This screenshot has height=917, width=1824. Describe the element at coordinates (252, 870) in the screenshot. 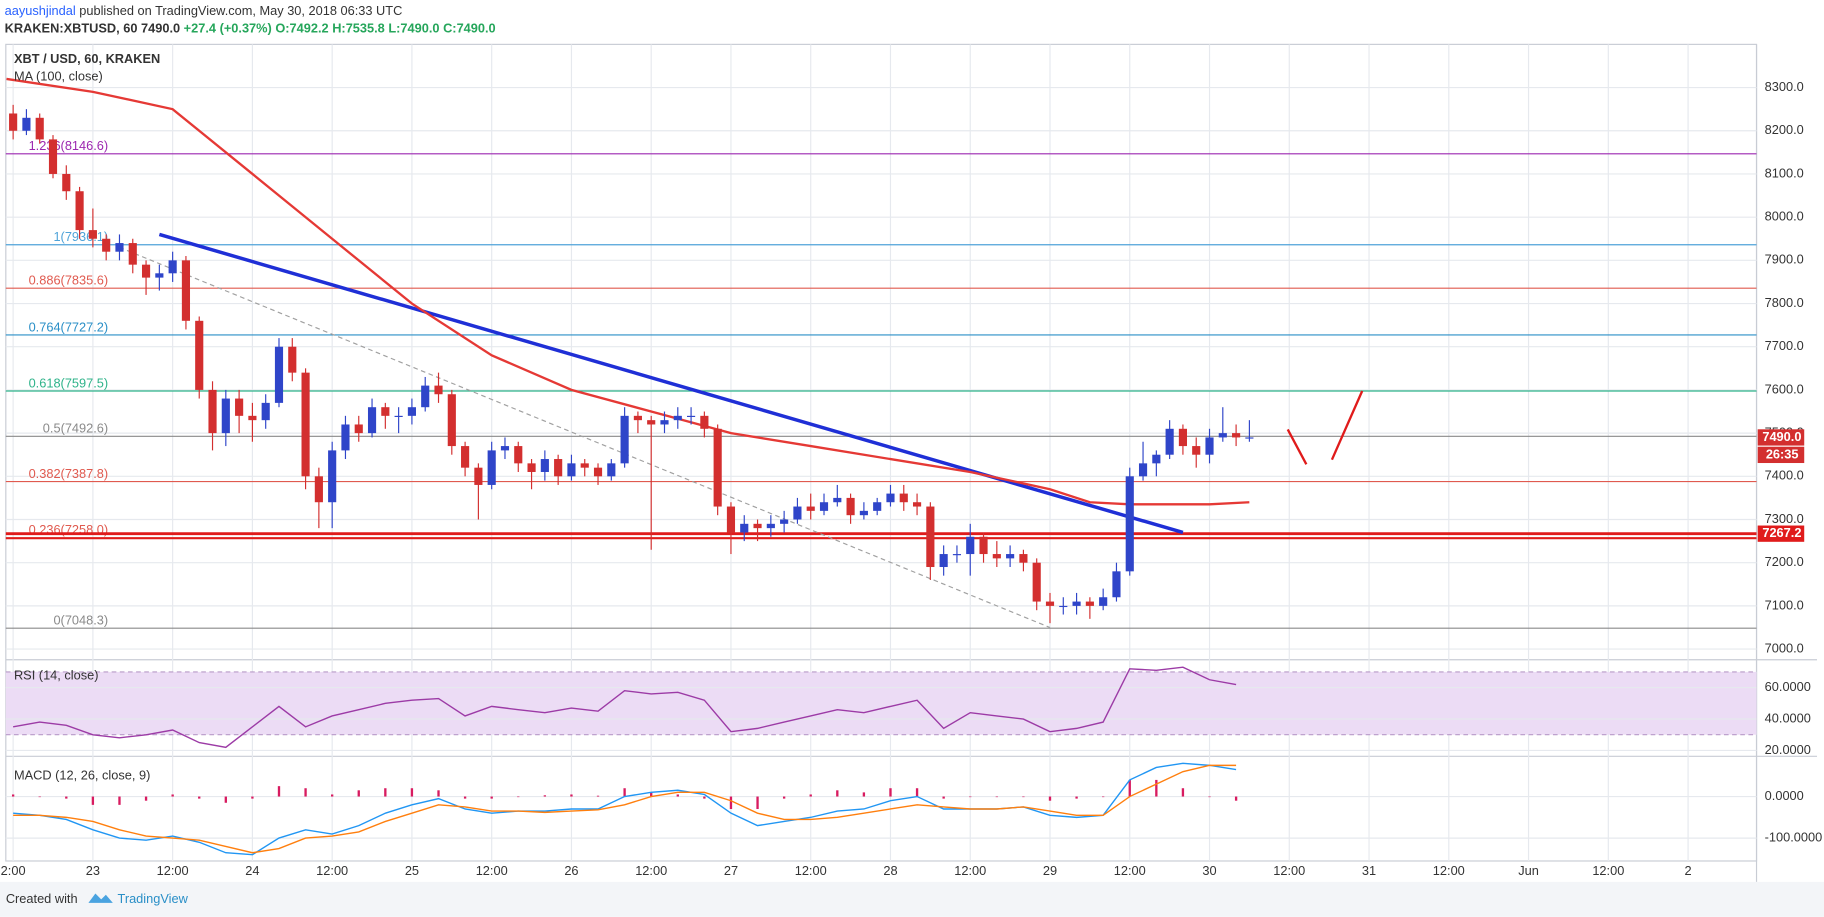

I see `x-tick-label: 24` at that location.